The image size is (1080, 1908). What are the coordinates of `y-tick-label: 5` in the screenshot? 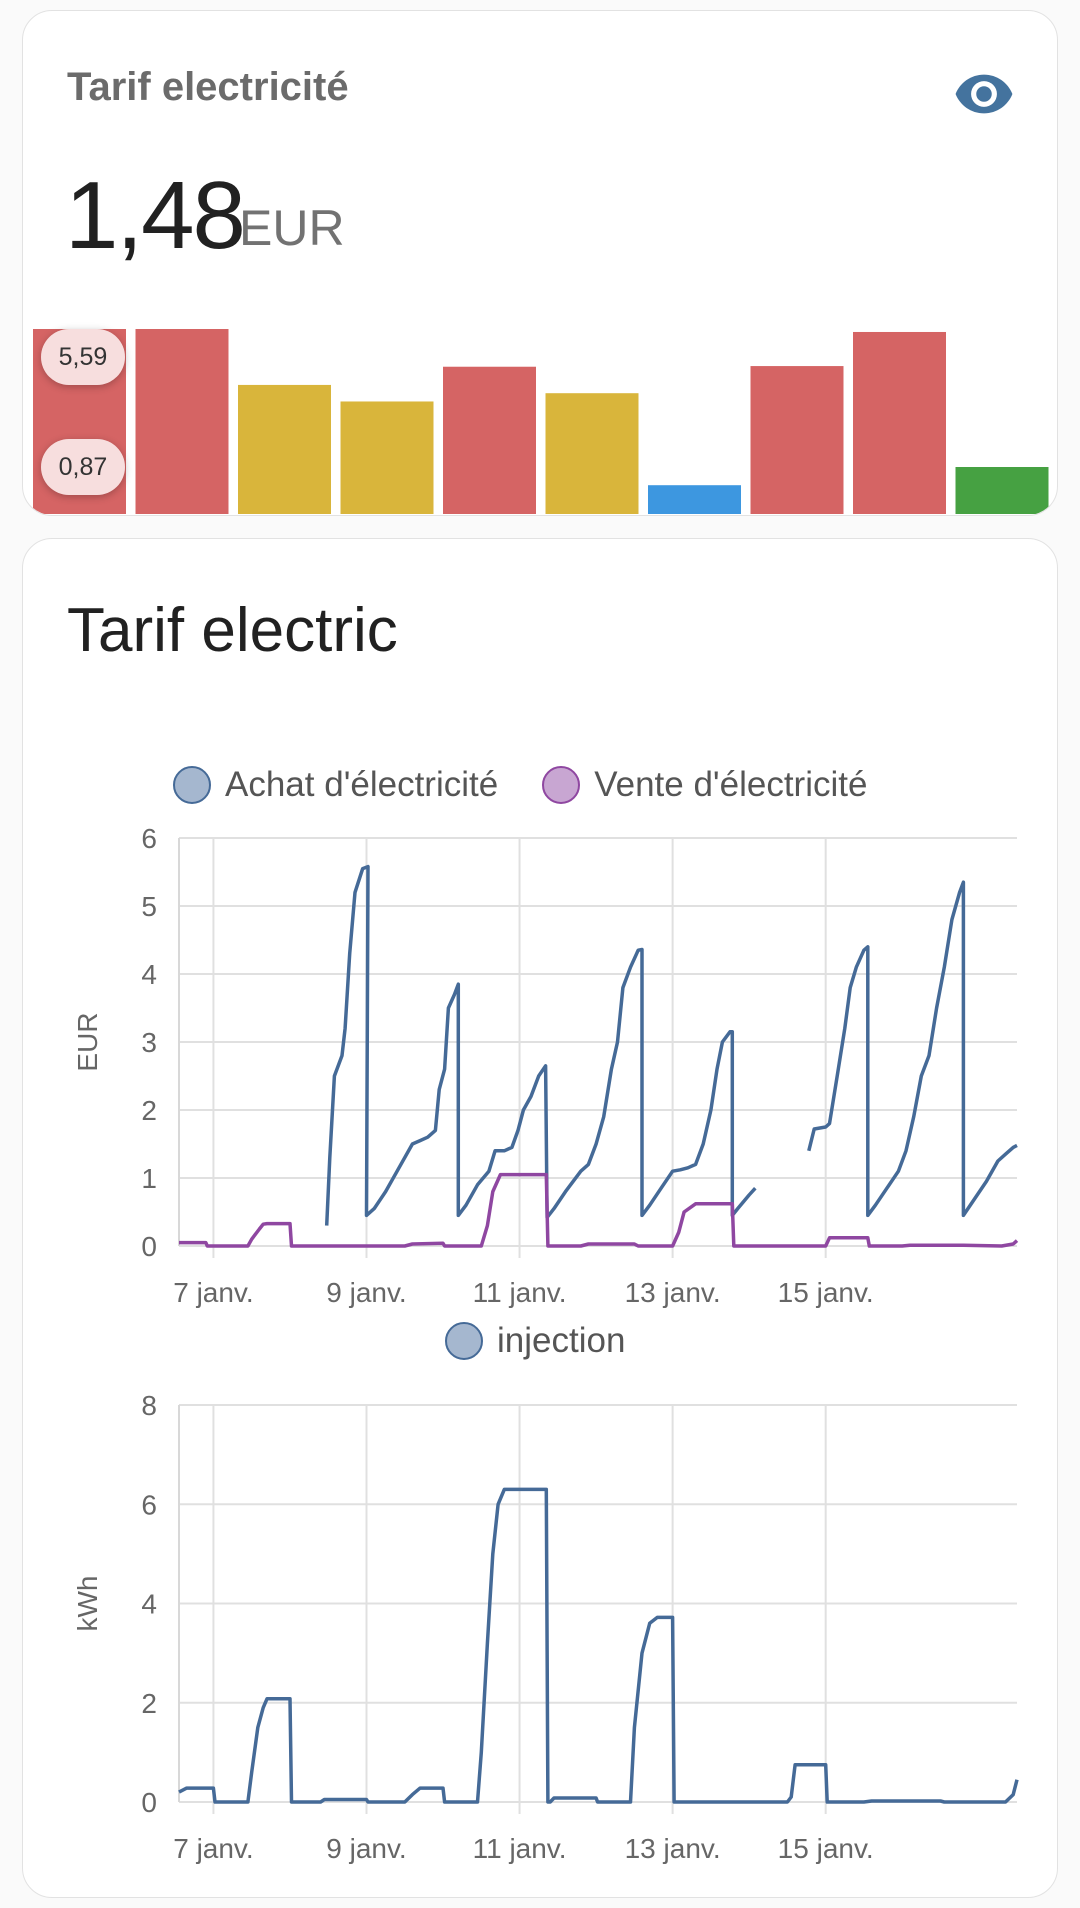 It's located at (149, 906).